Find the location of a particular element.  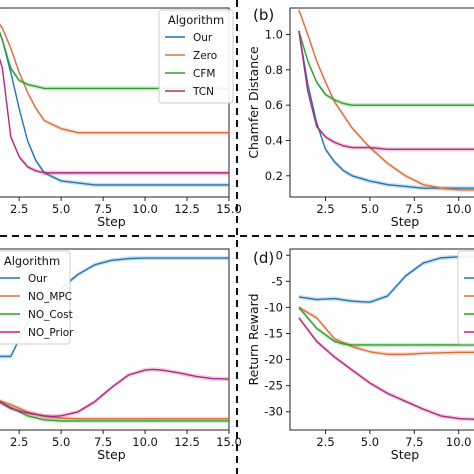

panel-letter: (b) is located at coordinates (263, 15).